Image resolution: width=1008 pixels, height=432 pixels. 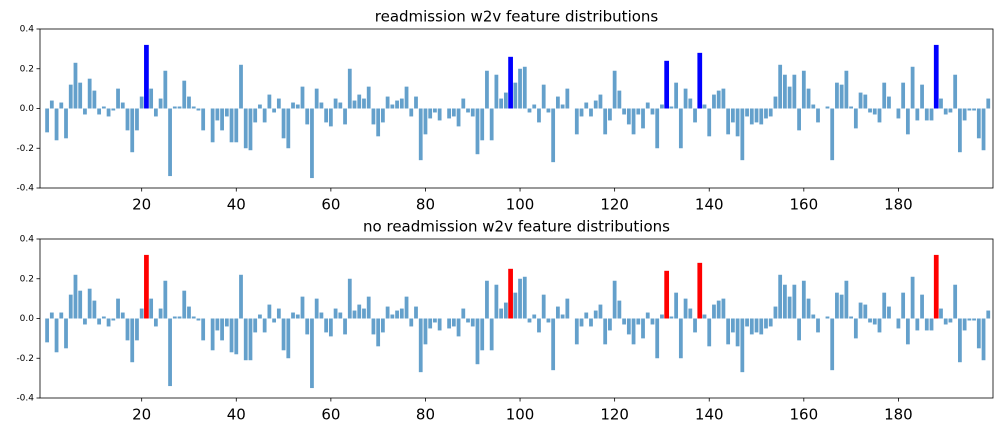 I want to click on x-tick-label: 20, so click(x=141, y=415).